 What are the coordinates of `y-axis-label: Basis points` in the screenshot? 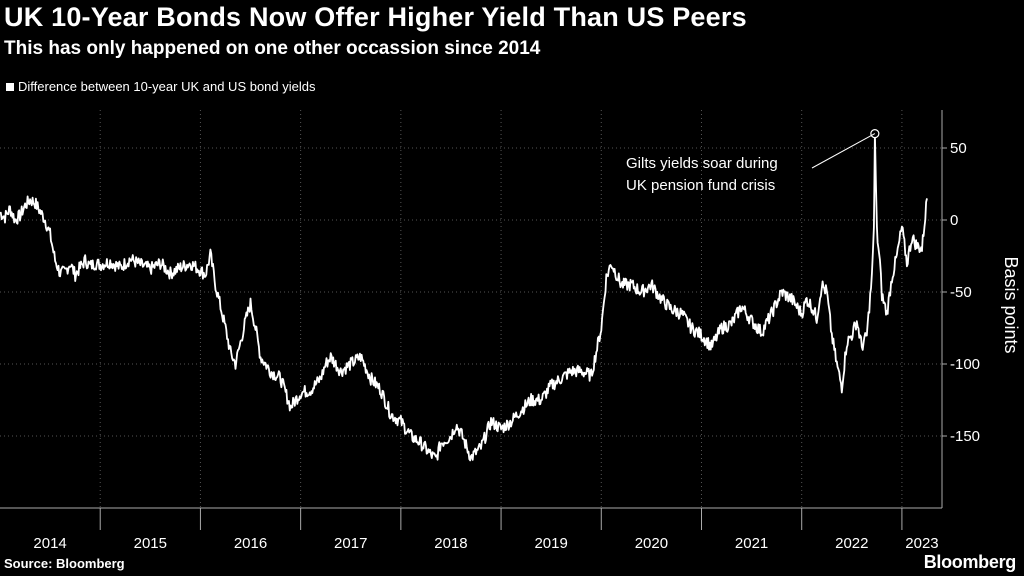 It's located at (1011, 304).